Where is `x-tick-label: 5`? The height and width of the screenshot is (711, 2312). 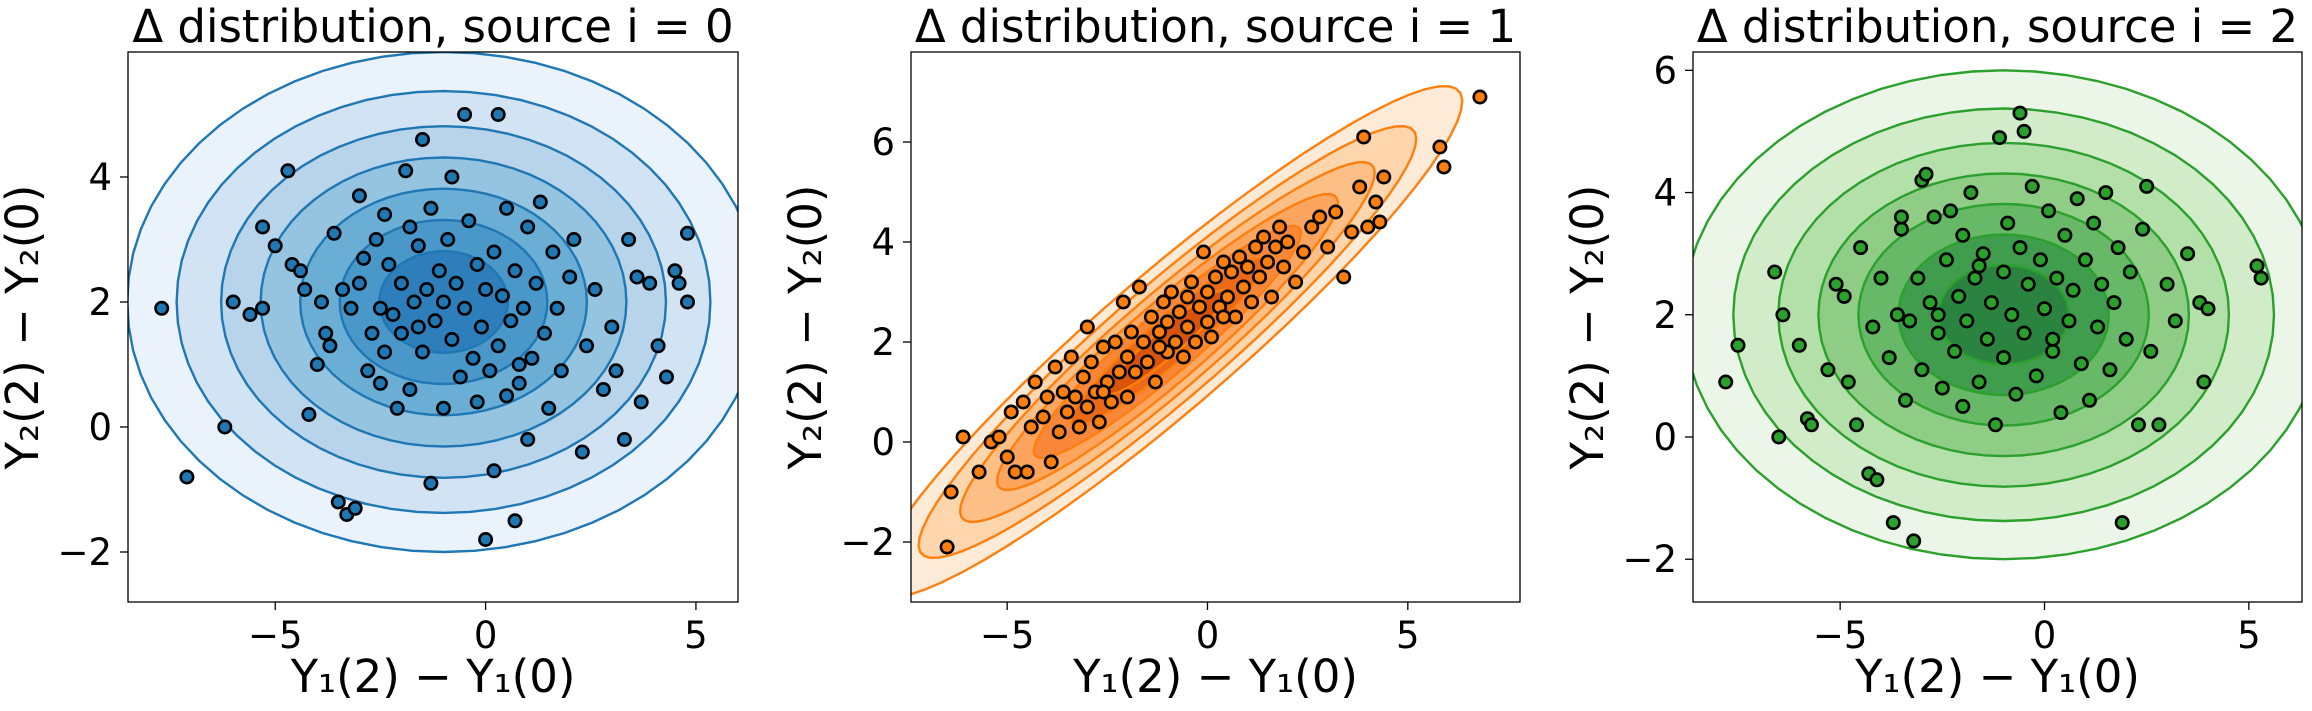
x-tick-label: 5 is located at coordinates (2249, 635).